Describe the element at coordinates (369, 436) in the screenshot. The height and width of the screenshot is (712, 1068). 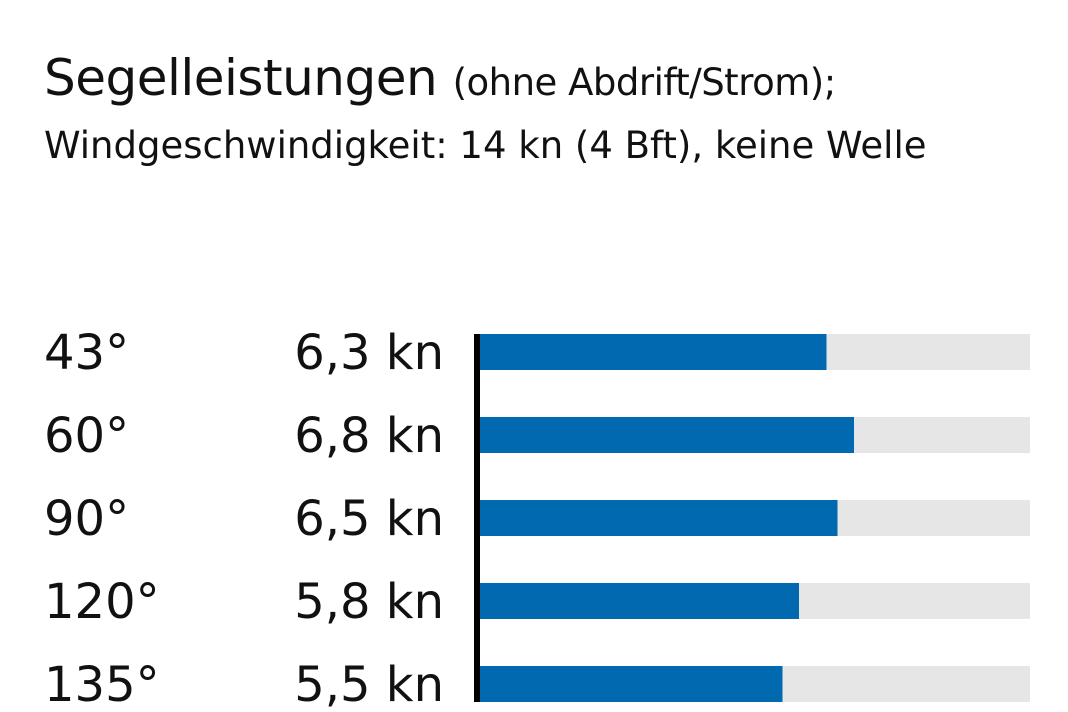
I see `value-label: 6,8 kn` at that location.